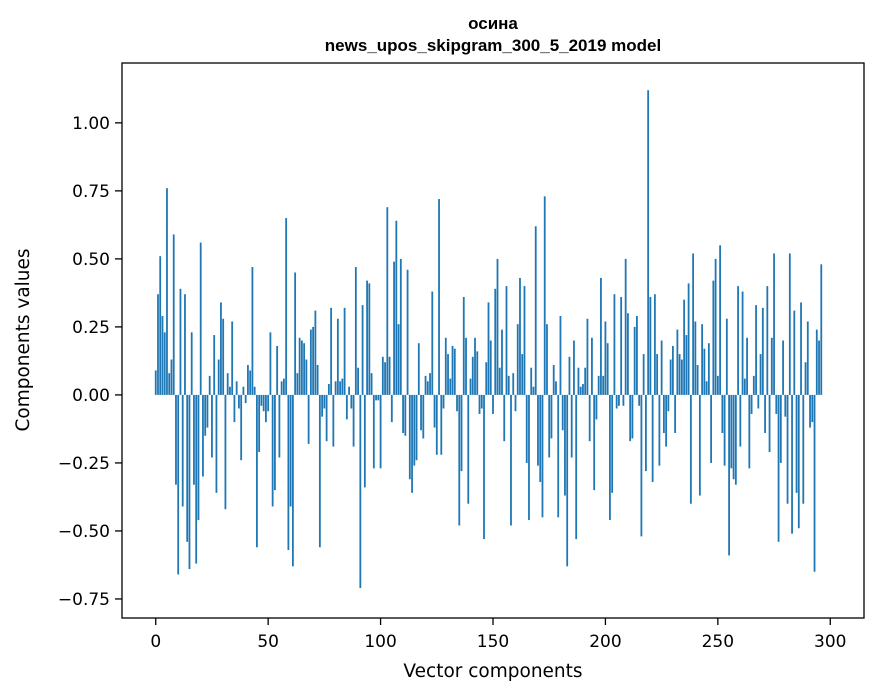 The height and width of the screenshot is (696, 880). What do you see at coordinates (498, 635) in the screenshot?
I see `x-axis-ticks: 0 50 100 150 200 250 300` at bounding box center [498, 635].